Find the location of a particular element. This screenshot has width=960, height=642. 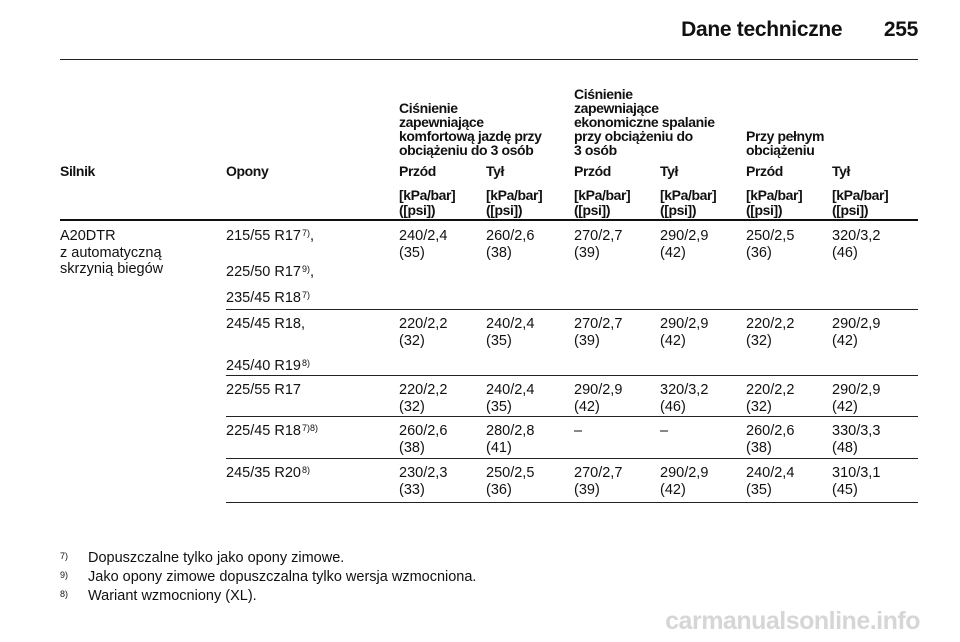

footnote-7: 7) Dopuszczalne tylko jako opony zimowe. is located at coordinates (202, 558).